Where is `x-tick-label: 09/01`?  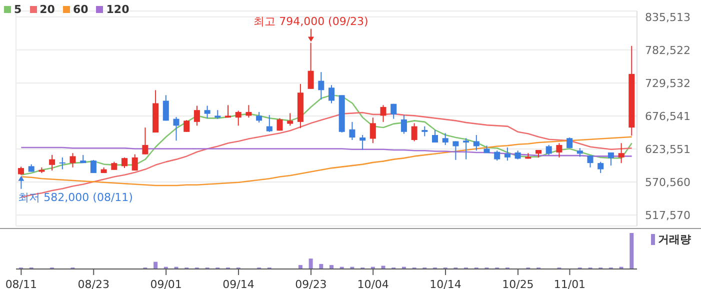 x-tick-label: 09/01 is located at coordinates (166, 283).